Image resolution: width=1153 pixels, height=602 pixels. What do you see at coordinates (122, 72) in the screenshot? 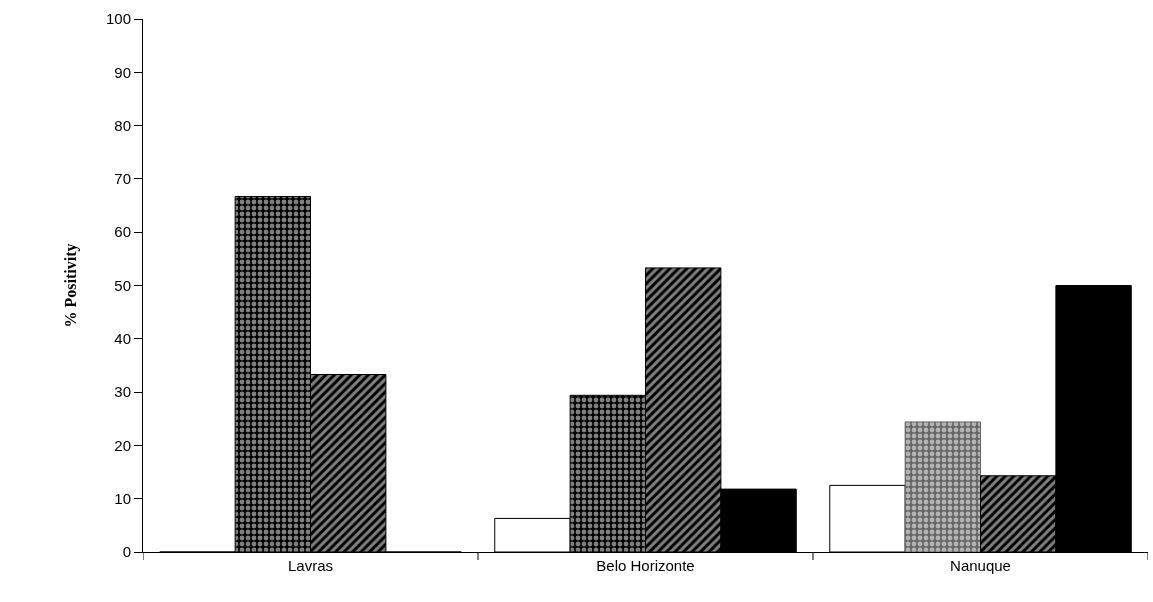
I see `y-tick-label: 90` at bounding box center [122, 72].